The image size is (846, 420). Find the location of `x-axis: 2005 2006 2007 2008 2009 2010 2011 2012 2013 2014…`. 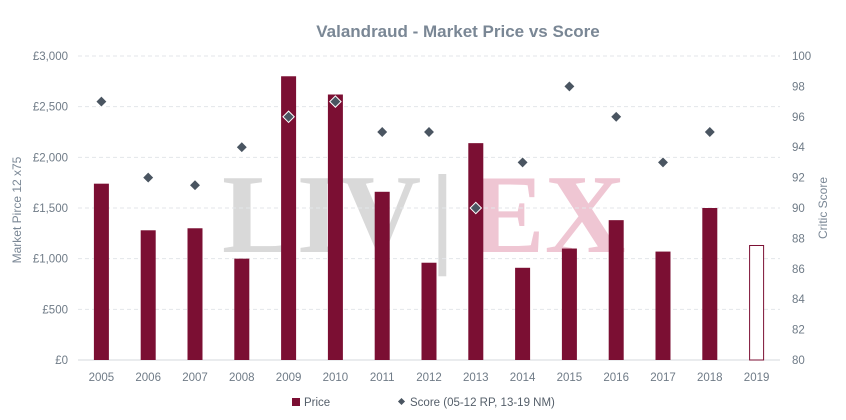

x-axis: 2005 2006 2007 2008 2009 2010 2011 2012 2013 2014… is located at coordinates (429, 378).